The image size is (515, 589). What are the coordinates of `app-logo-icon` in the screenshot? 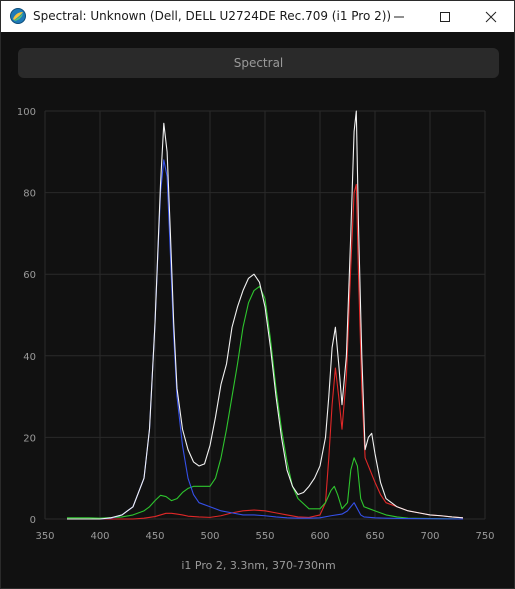 It's located at (18, 16).